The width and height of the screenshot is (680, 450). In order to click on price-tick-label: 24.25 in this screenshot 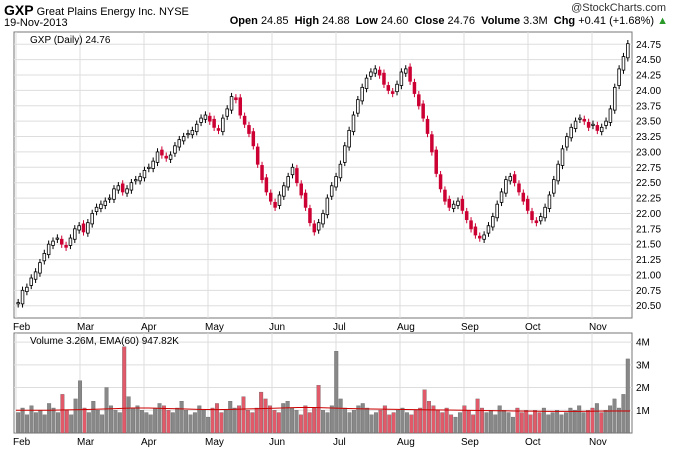, I will do `click(648, 76)`.